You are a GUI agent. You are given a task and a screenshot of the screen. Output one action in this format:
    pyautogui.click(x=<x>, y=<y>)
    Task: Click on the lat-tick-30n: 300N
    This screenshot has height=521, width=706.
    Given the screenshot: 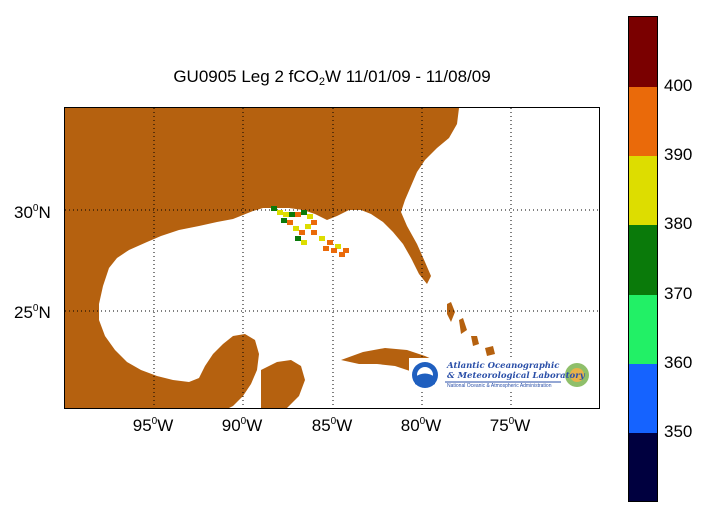 What is the action you would take?
    pyautogui.click(x=32, y=212)
    